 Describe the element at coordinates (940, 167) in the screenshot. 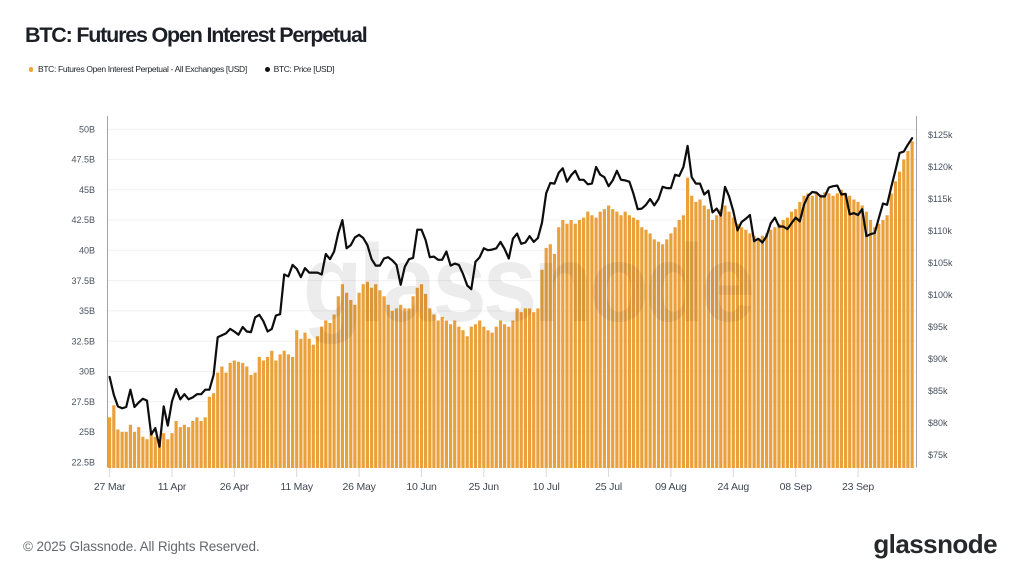

I see `svg-text: $120k` at that location.